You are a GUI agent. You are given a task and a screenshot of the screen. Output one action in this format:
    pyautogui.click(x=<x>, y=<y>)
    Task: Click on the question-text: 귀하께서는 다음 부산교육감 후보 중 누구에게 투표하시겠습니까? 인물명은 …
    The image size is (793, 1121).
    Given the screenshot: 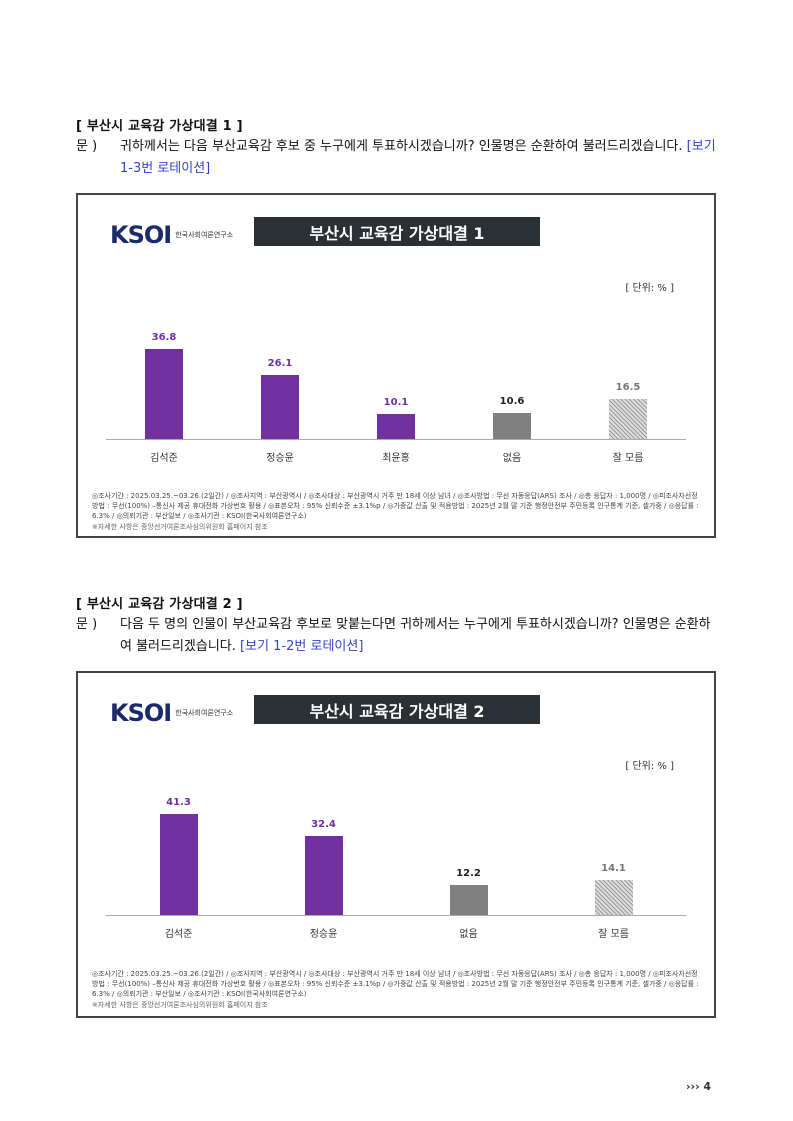 What is the action you would take?
    pyautogui.click(x=401, y=146)
    